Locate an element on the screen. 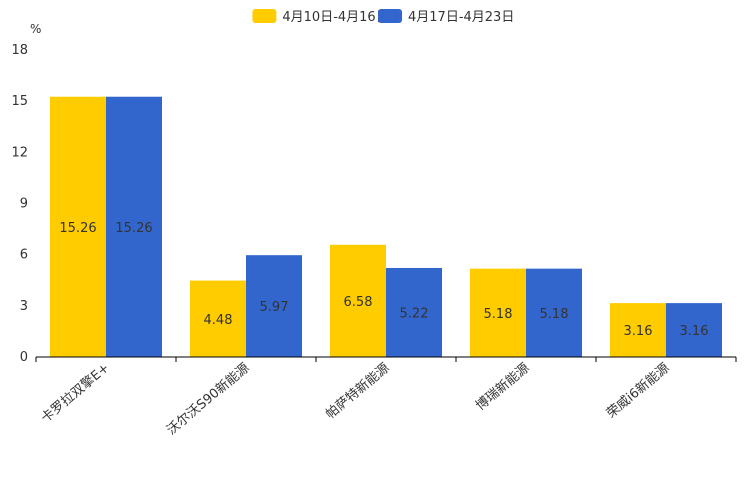  x-tick-label: 博瑞新能源 is located at coordinates (502, 387).